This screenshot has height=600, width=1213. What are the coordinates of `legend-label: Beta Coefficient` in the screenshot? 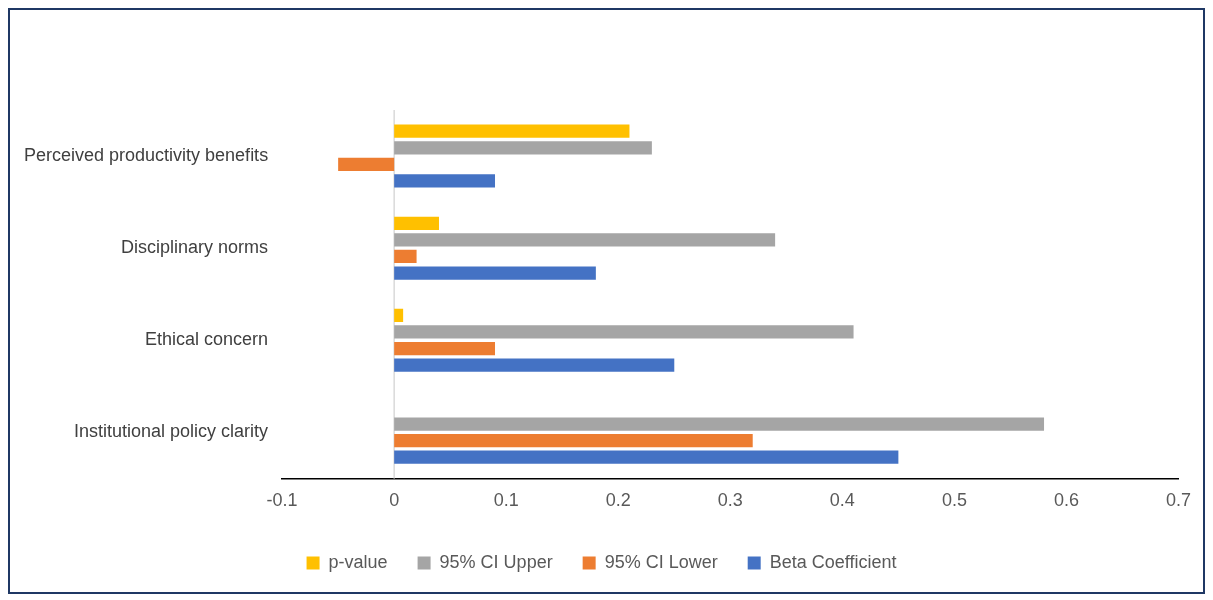 It's located at (833, 561).